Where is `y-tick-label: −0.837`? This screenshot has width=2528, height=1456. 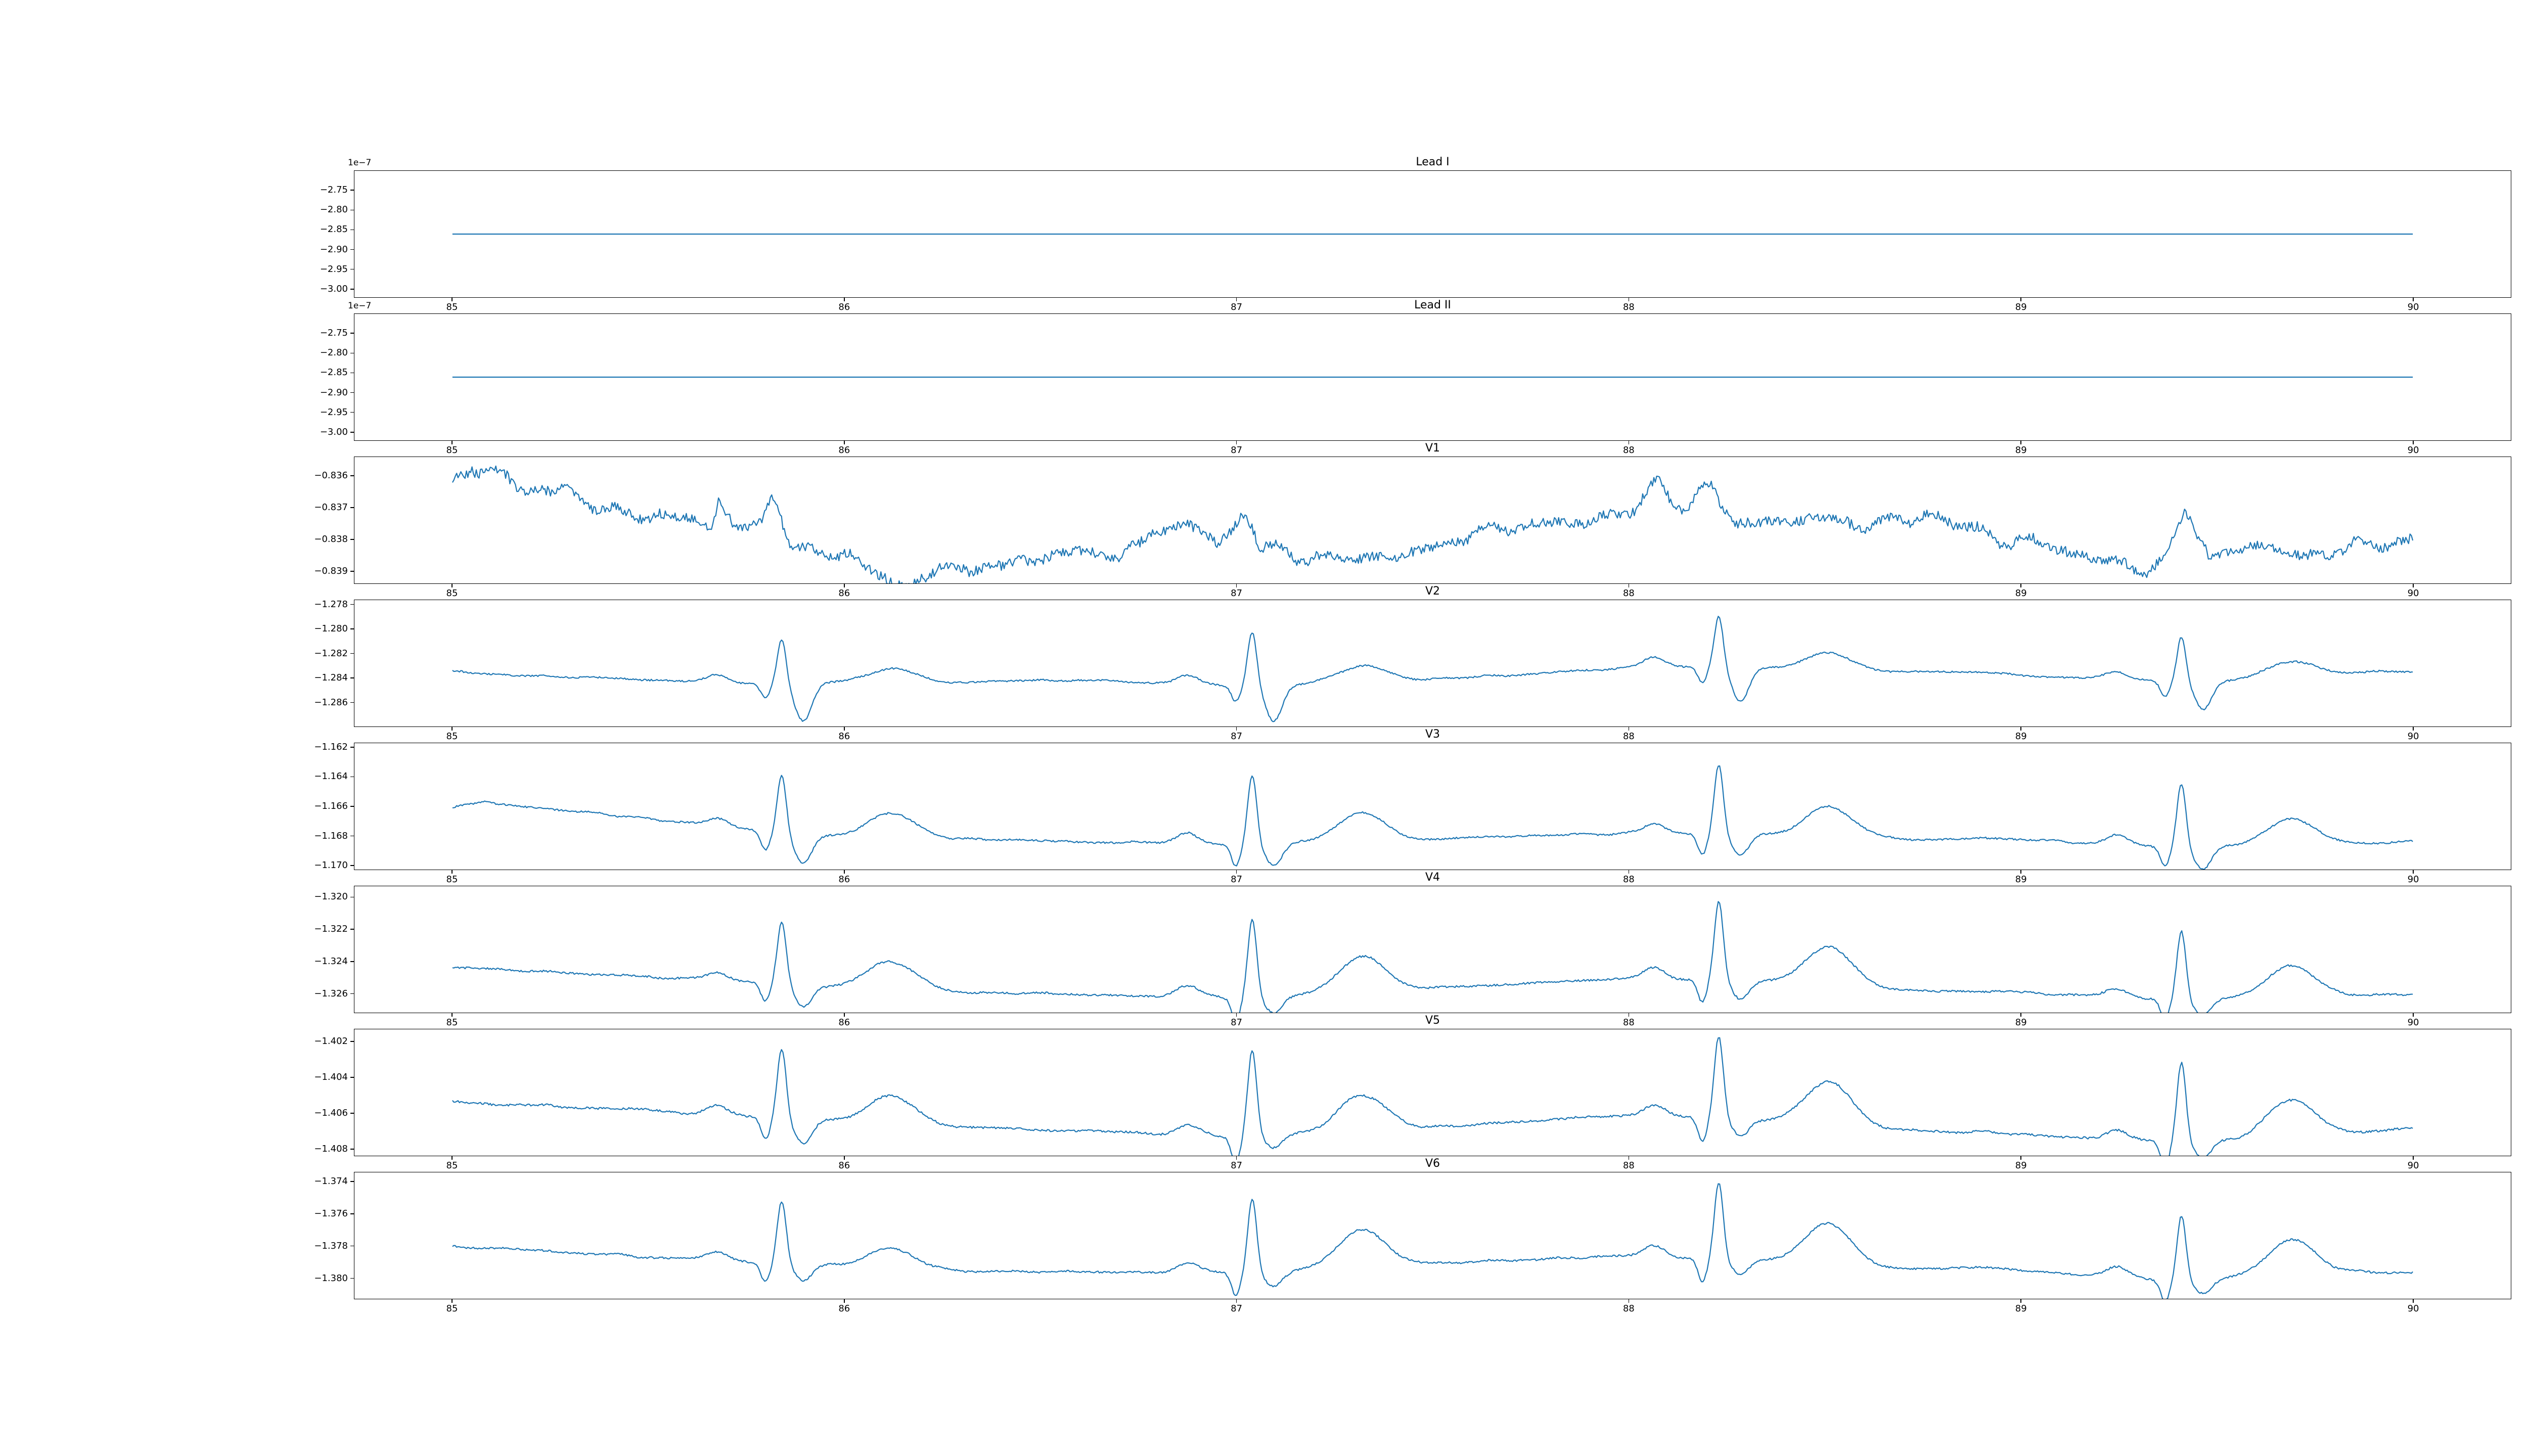 y-tick-label: −0.837 is located at coordinates (331, 507).